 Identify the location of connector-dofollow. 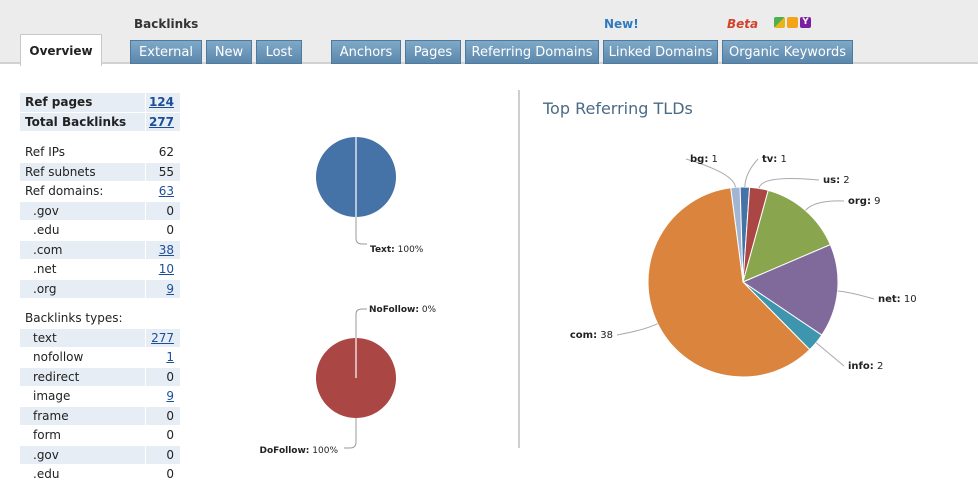
(350, 433).